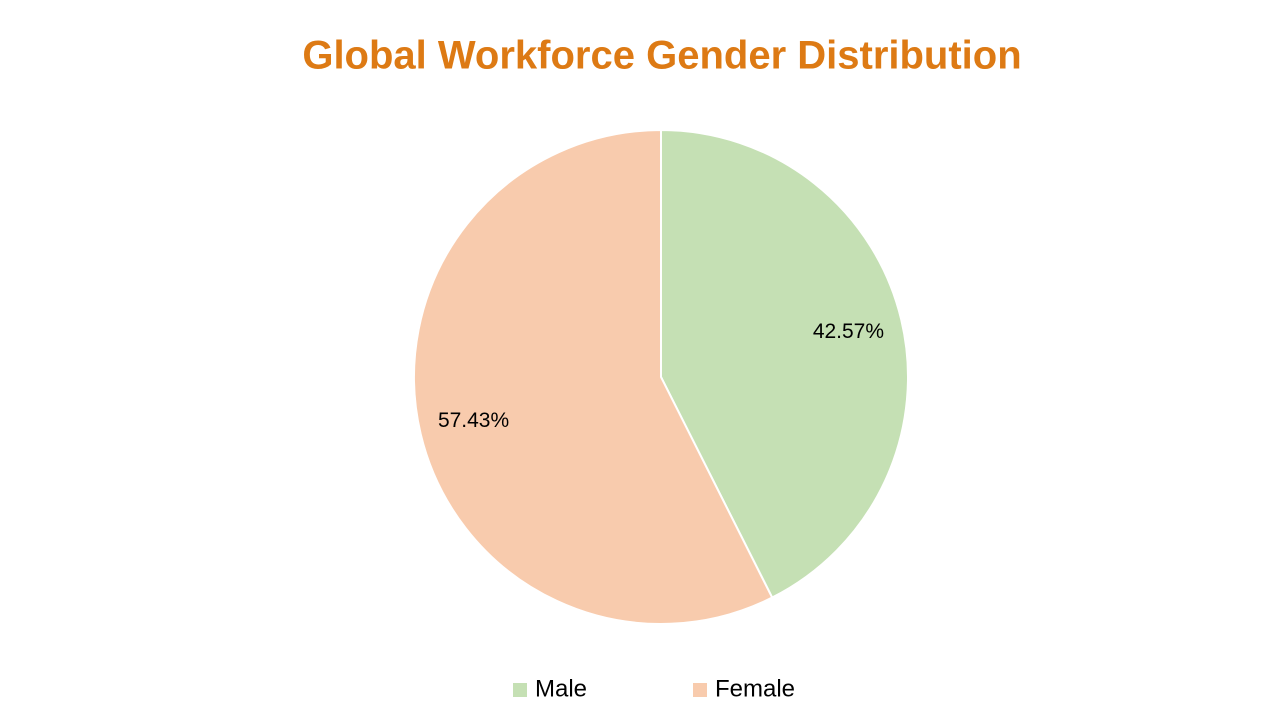  Describe the element at coordinates (848, 331) in the screenshot. I see `data-label: 42.57%` at that location.